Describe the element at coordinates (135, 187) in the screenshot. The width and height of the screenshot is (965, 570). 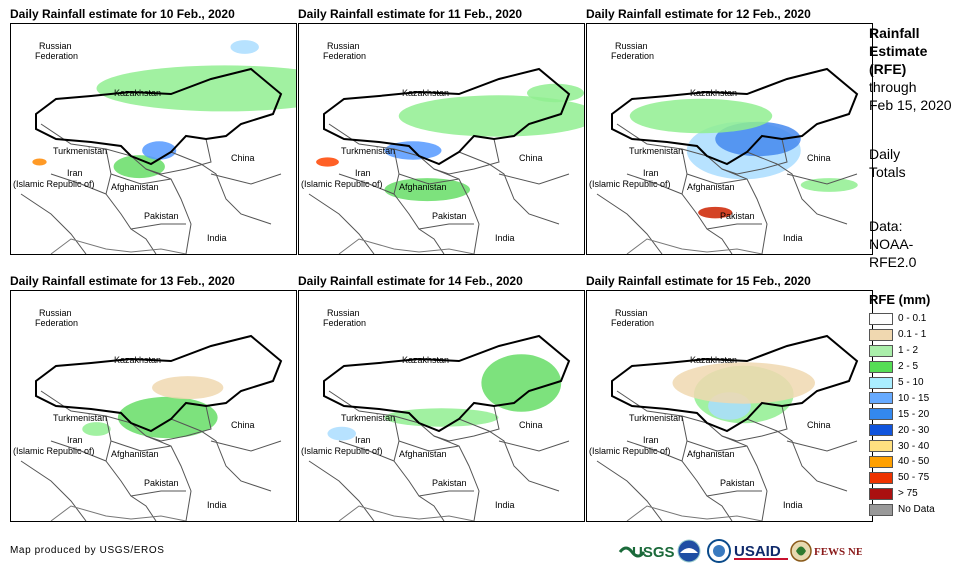
I see `map-label-afghanistan: Afghanistan` at that location.